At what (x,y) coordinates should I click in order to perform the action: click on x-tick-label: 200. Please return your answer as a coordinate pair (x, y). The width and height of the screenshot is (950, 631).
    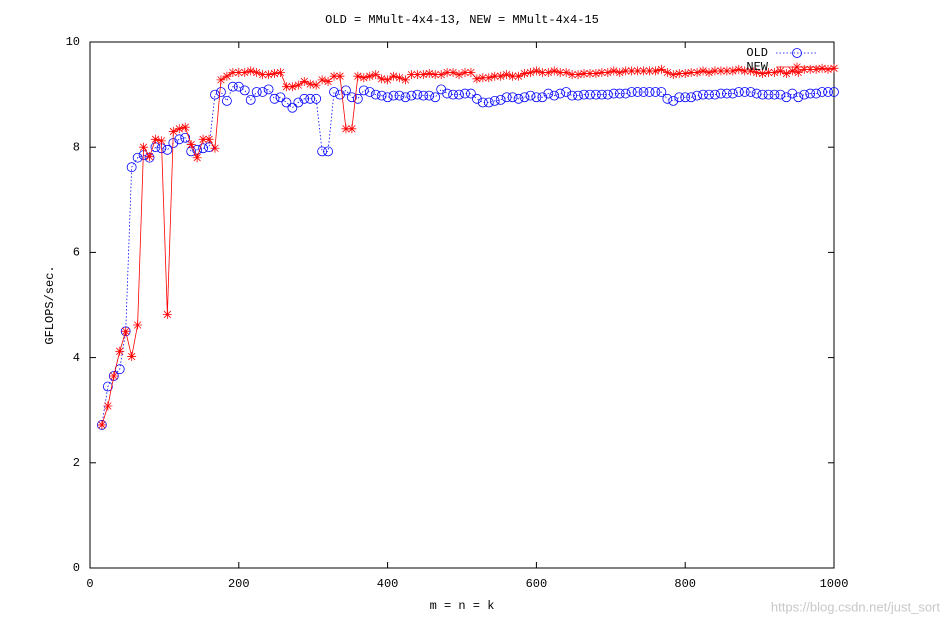
    Looking at the image, I should click on (239, 584).